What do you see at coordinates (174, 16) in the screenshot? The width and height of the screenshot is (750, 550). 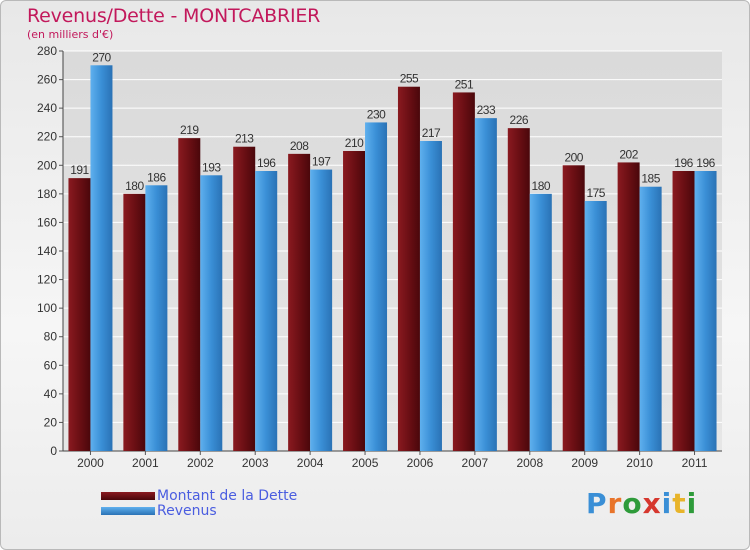 I see `chart-title: Revenus/Dette - MONTCABRIER` at bounding box center [174, 16].